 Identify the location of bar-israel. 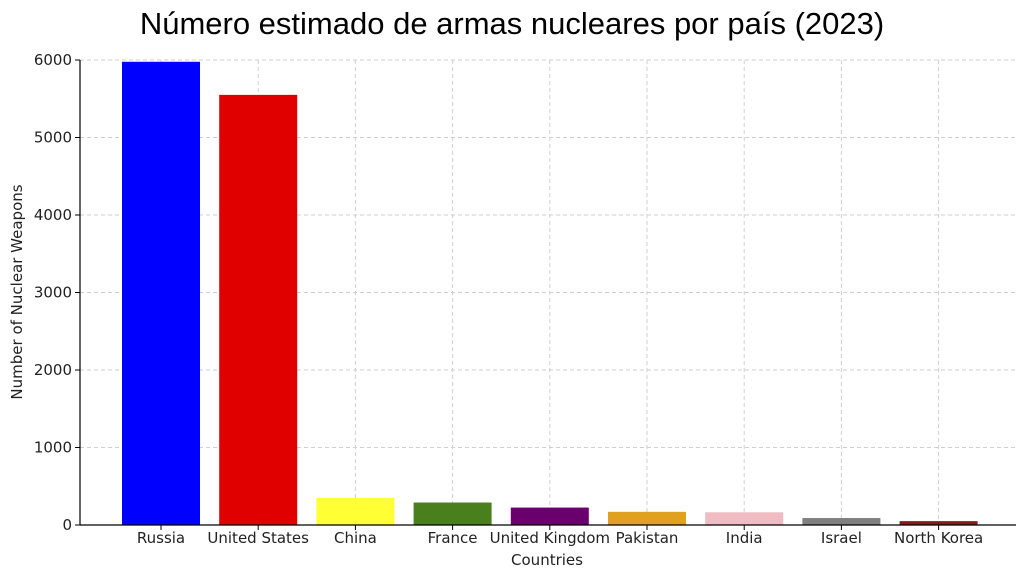
(841, 521).